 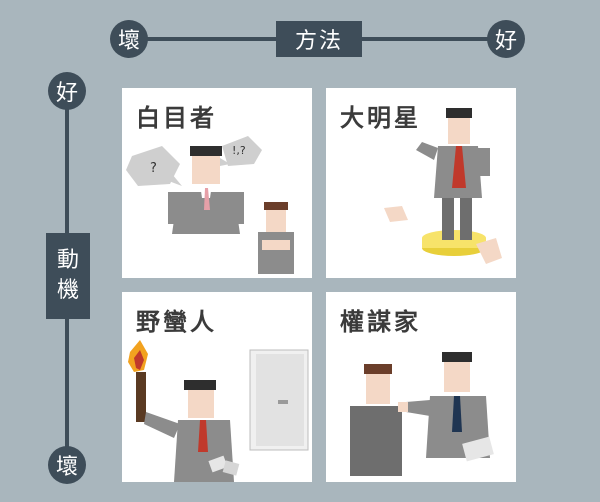 What do you see at coordinates (68, 276) in the screenshot?
I see `motive-axis-title: 動 機` at bounding box center [68, 276].